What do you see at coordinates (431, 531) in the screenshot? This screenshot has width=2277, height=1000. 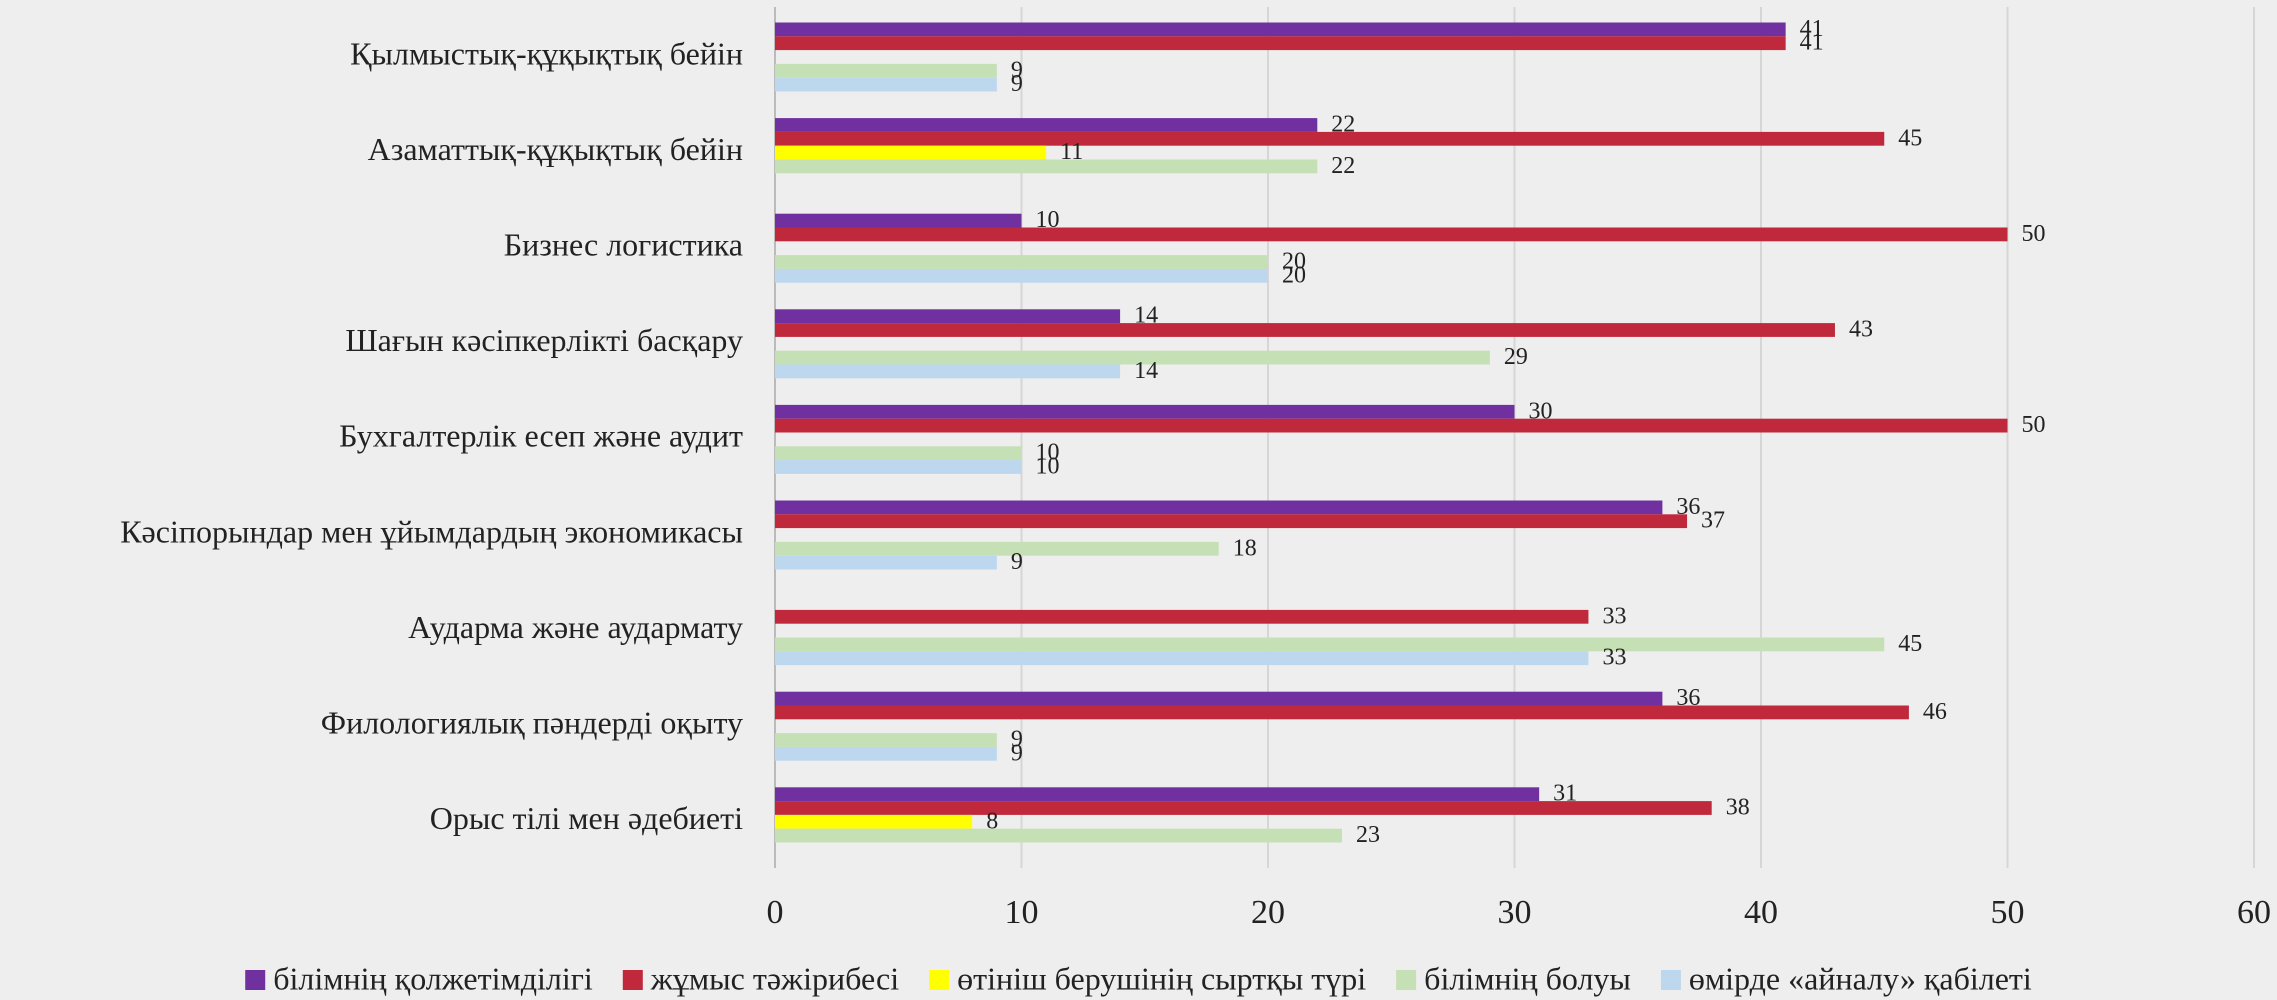 I see `y-tick-label: Кәсіпорындар мен ұйымдардың экономикасы` at bounding box center [431, 531].